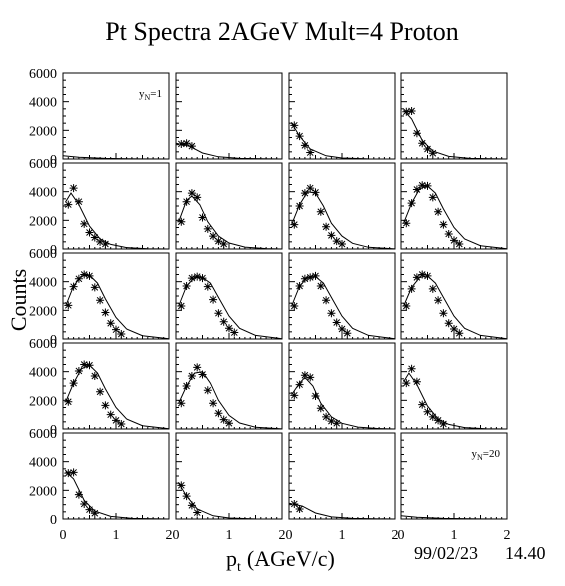 Image resolution: width=565 pixels, height=586 pixels. What do you see at coordinates (101, 485) in the screenshot?
I see `panel-17: 0 2000 4000 6000 0 1 2` at bounding box center [101, 485].